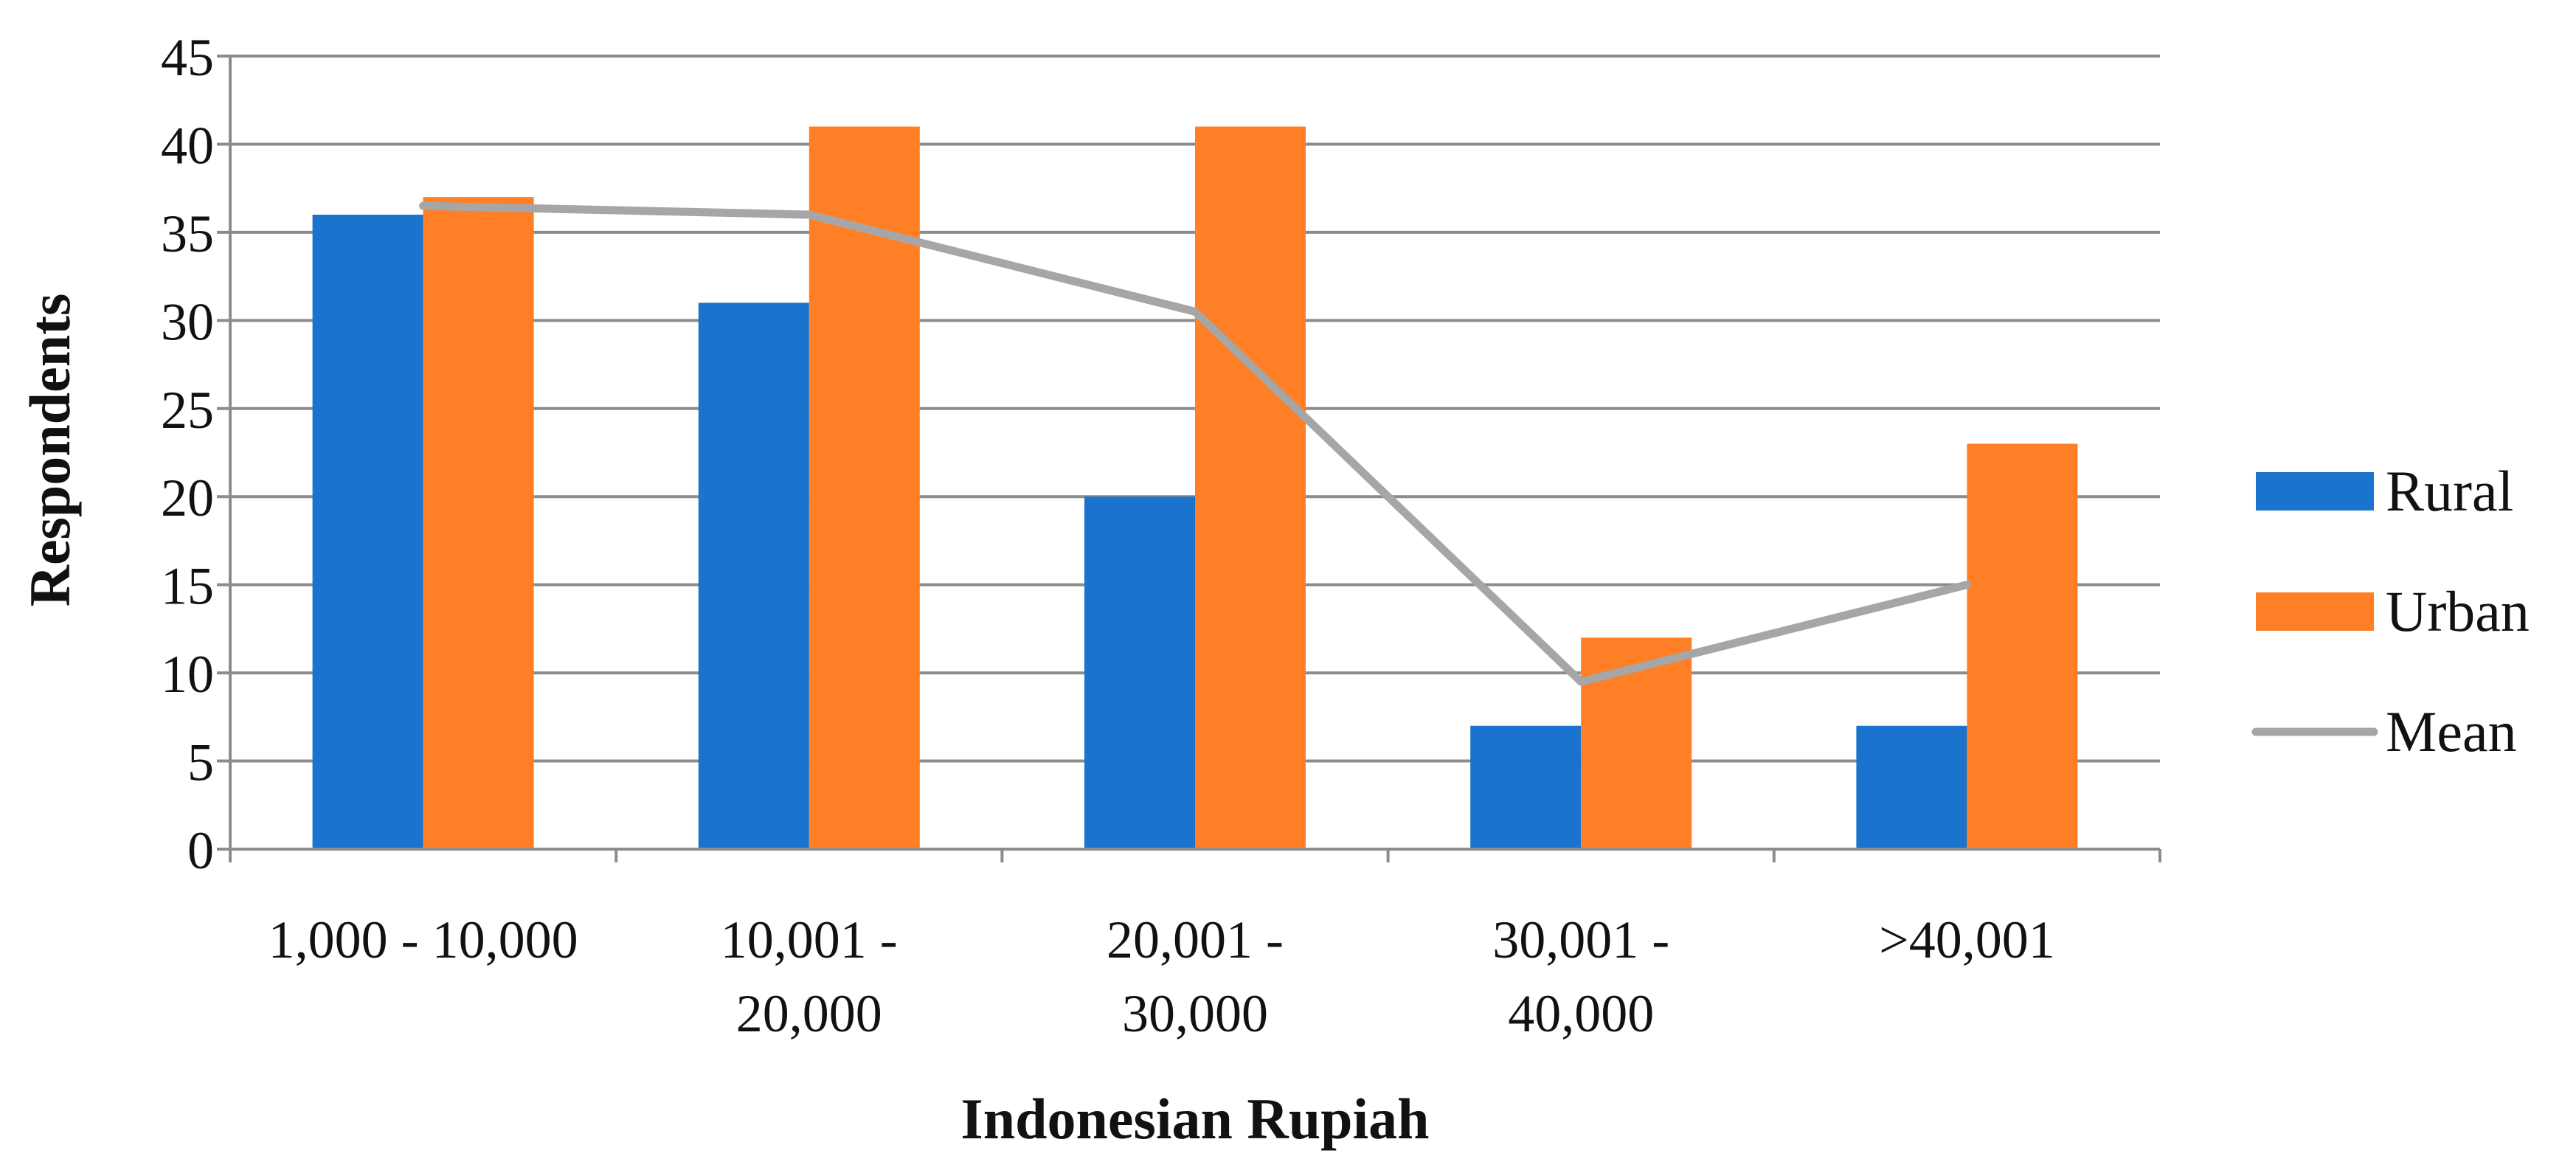 This screenshot has width=2576, height=1173. I want to click on x-tick-label: 30,001 -, so click(1581, 939).